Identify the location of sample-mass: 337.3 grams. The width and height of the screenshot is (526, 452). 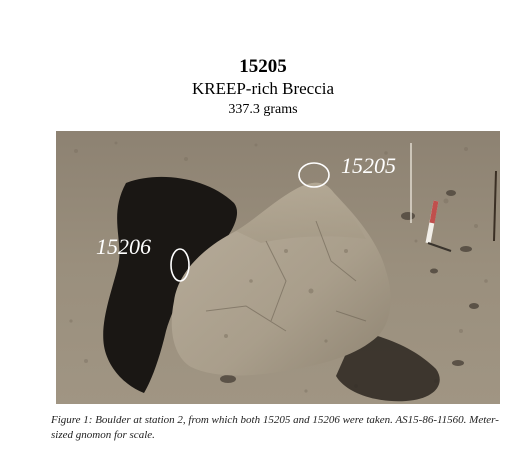
(263, 110).